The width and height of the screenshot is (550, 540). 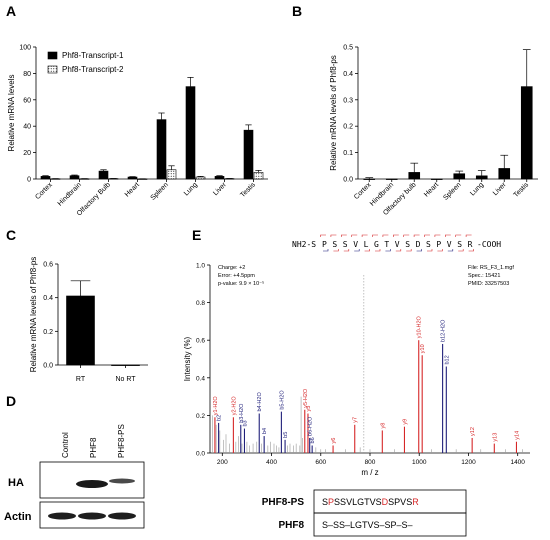 What do you see at coordinates (260, 402) in the screenshot?
I see `peak-label-b4-H2O: b4-H2O` at bounding box center [260, 402].